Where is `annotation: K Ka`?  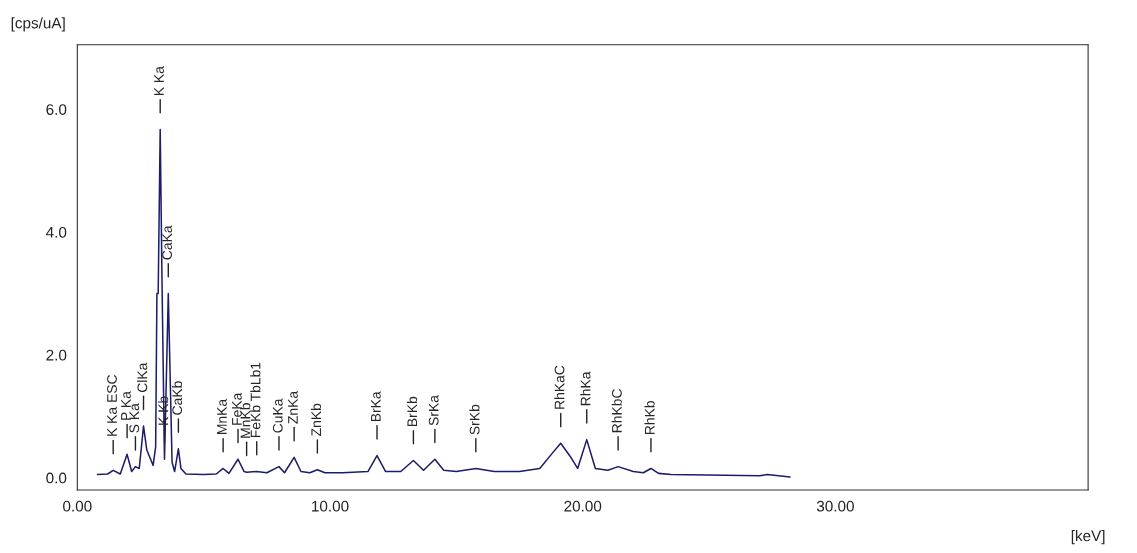 annotation: K Ka is located at coordinates (159, 81).